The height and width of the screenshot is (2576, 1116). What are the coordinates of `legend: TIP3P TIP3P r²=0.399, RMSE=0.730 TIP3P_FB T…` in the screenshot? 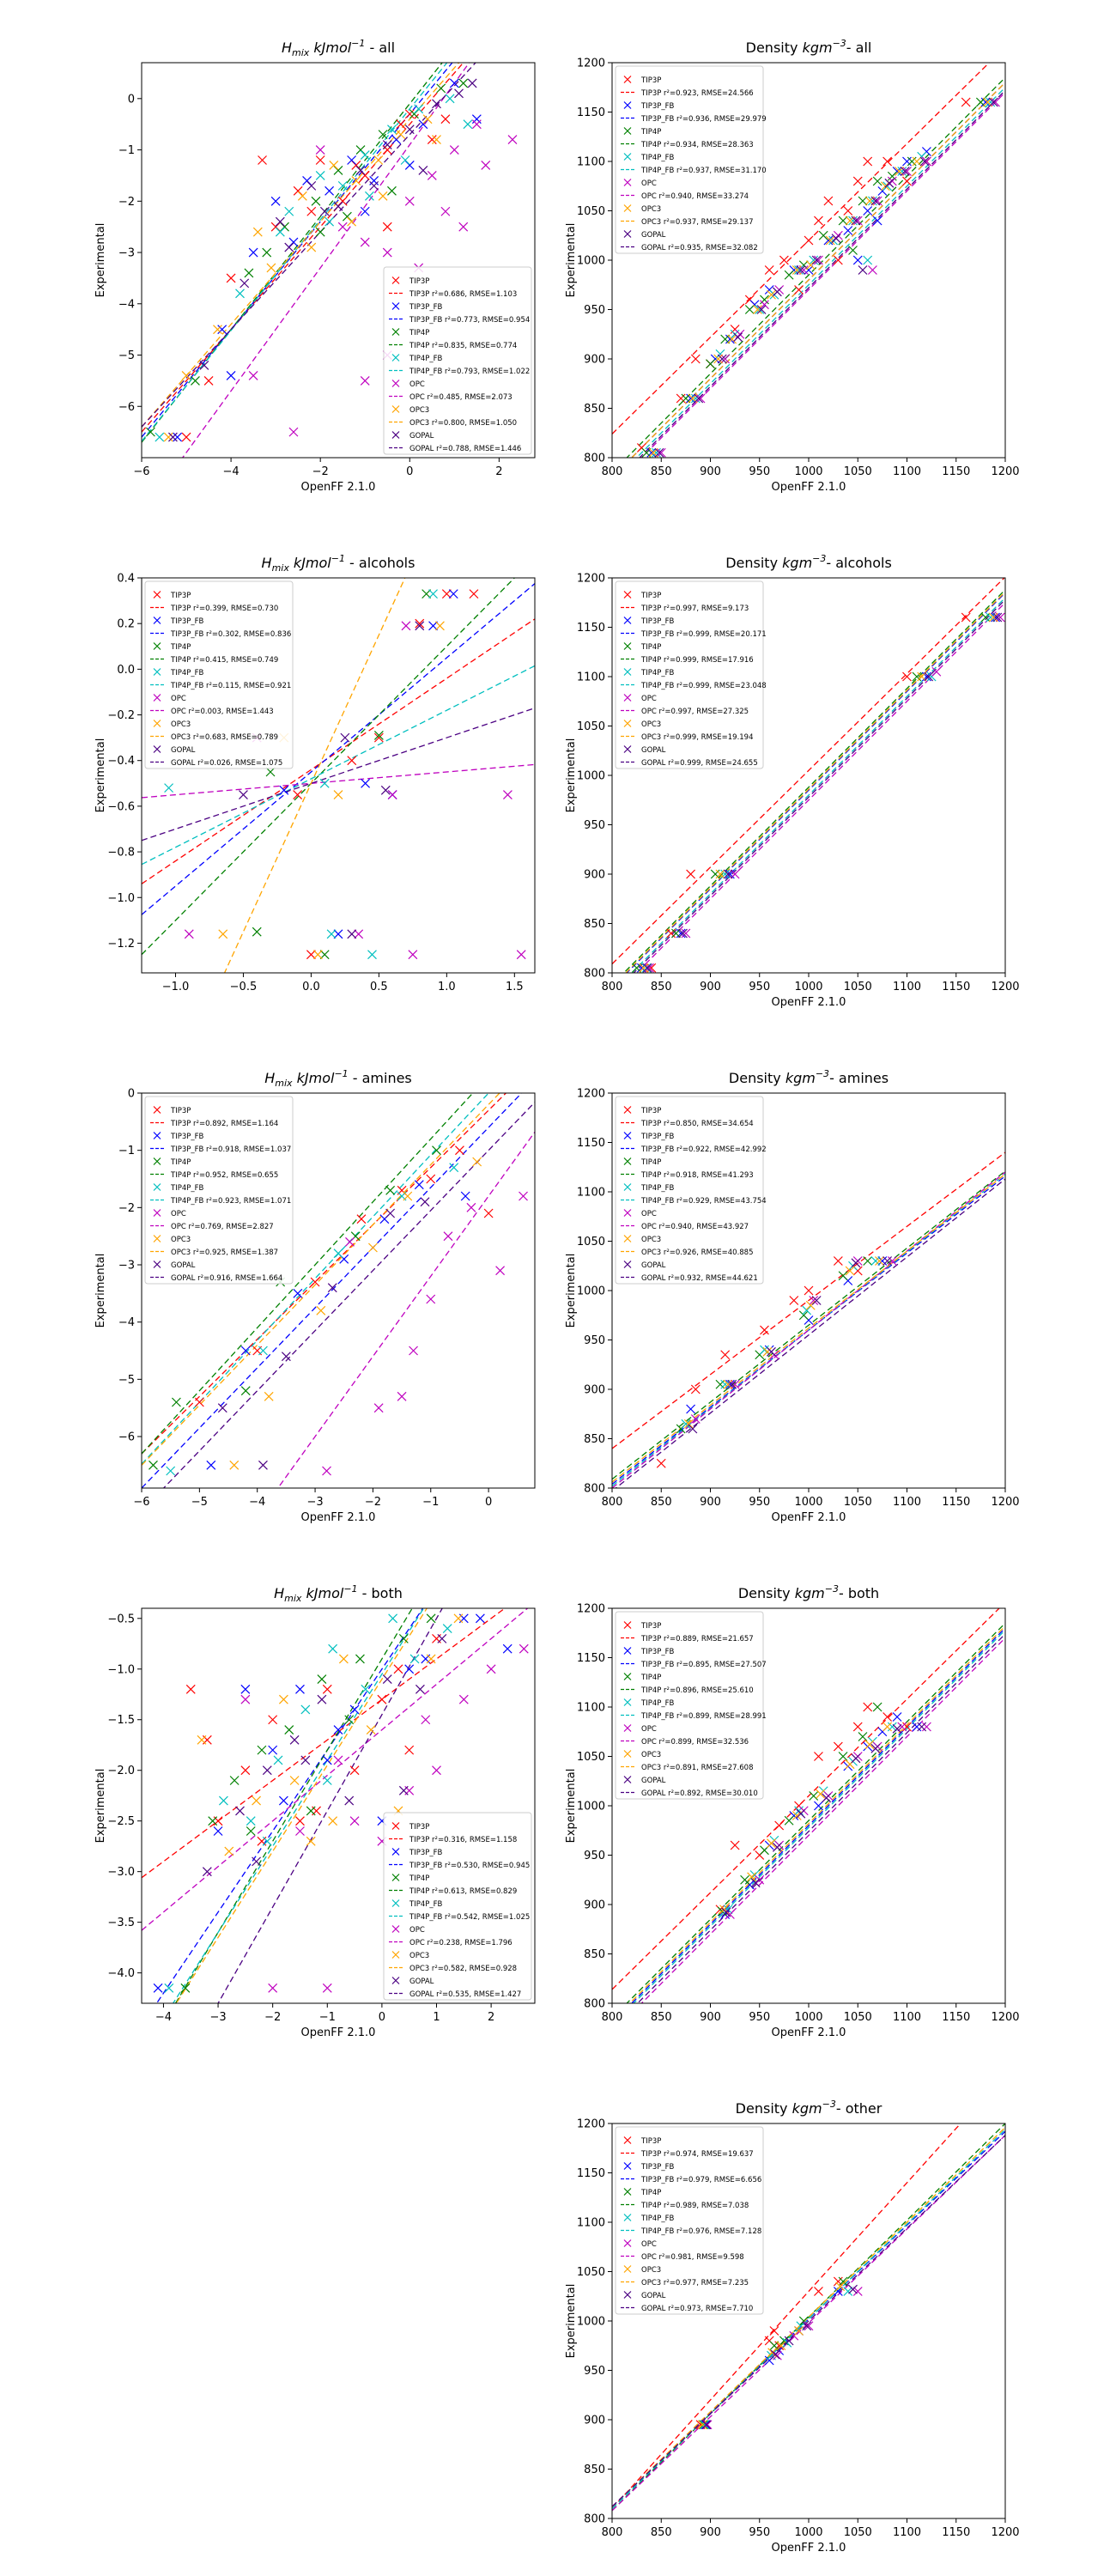 It's located at (219, 674).